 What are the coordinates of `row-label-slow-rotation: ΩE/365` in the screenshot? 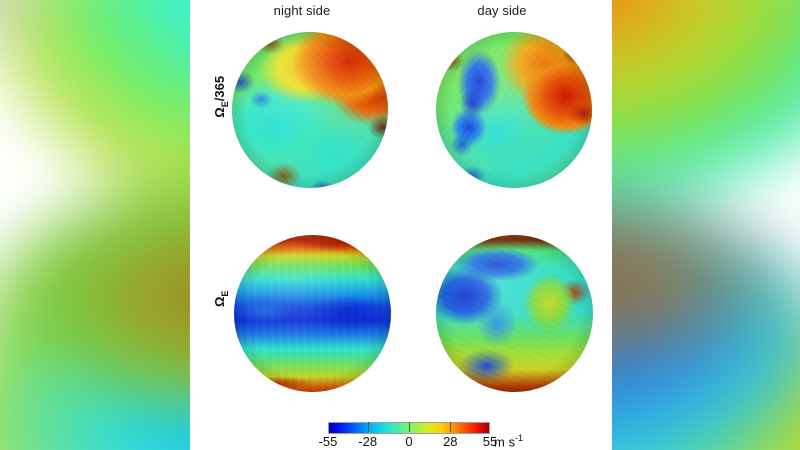 It's located at (221, 97).